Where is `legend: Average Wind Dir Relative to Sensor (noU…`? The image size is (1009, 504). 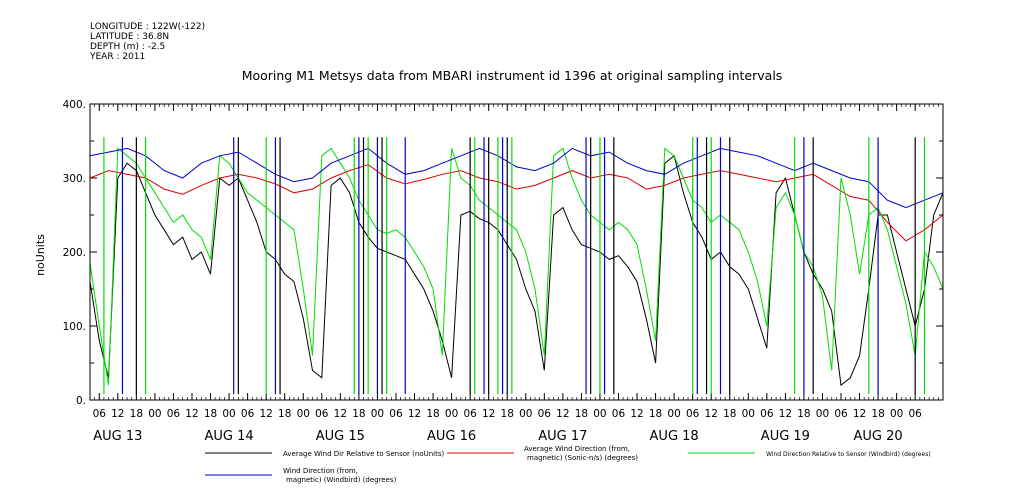
legend: Average Wind Dir Relative to Sensor (noU… is located at coordinates (568, 464).